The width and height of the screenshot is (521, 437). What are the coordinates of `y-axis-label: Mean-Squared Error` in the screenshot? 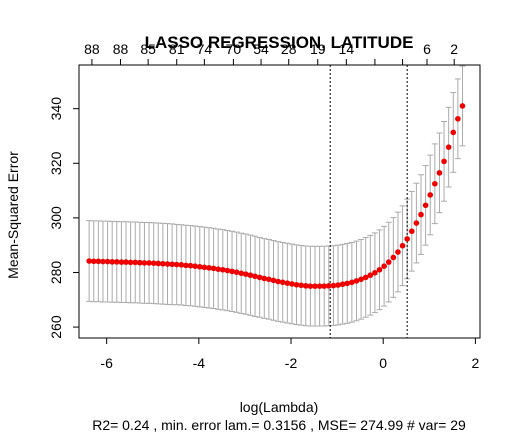 It's located at (13, 215).